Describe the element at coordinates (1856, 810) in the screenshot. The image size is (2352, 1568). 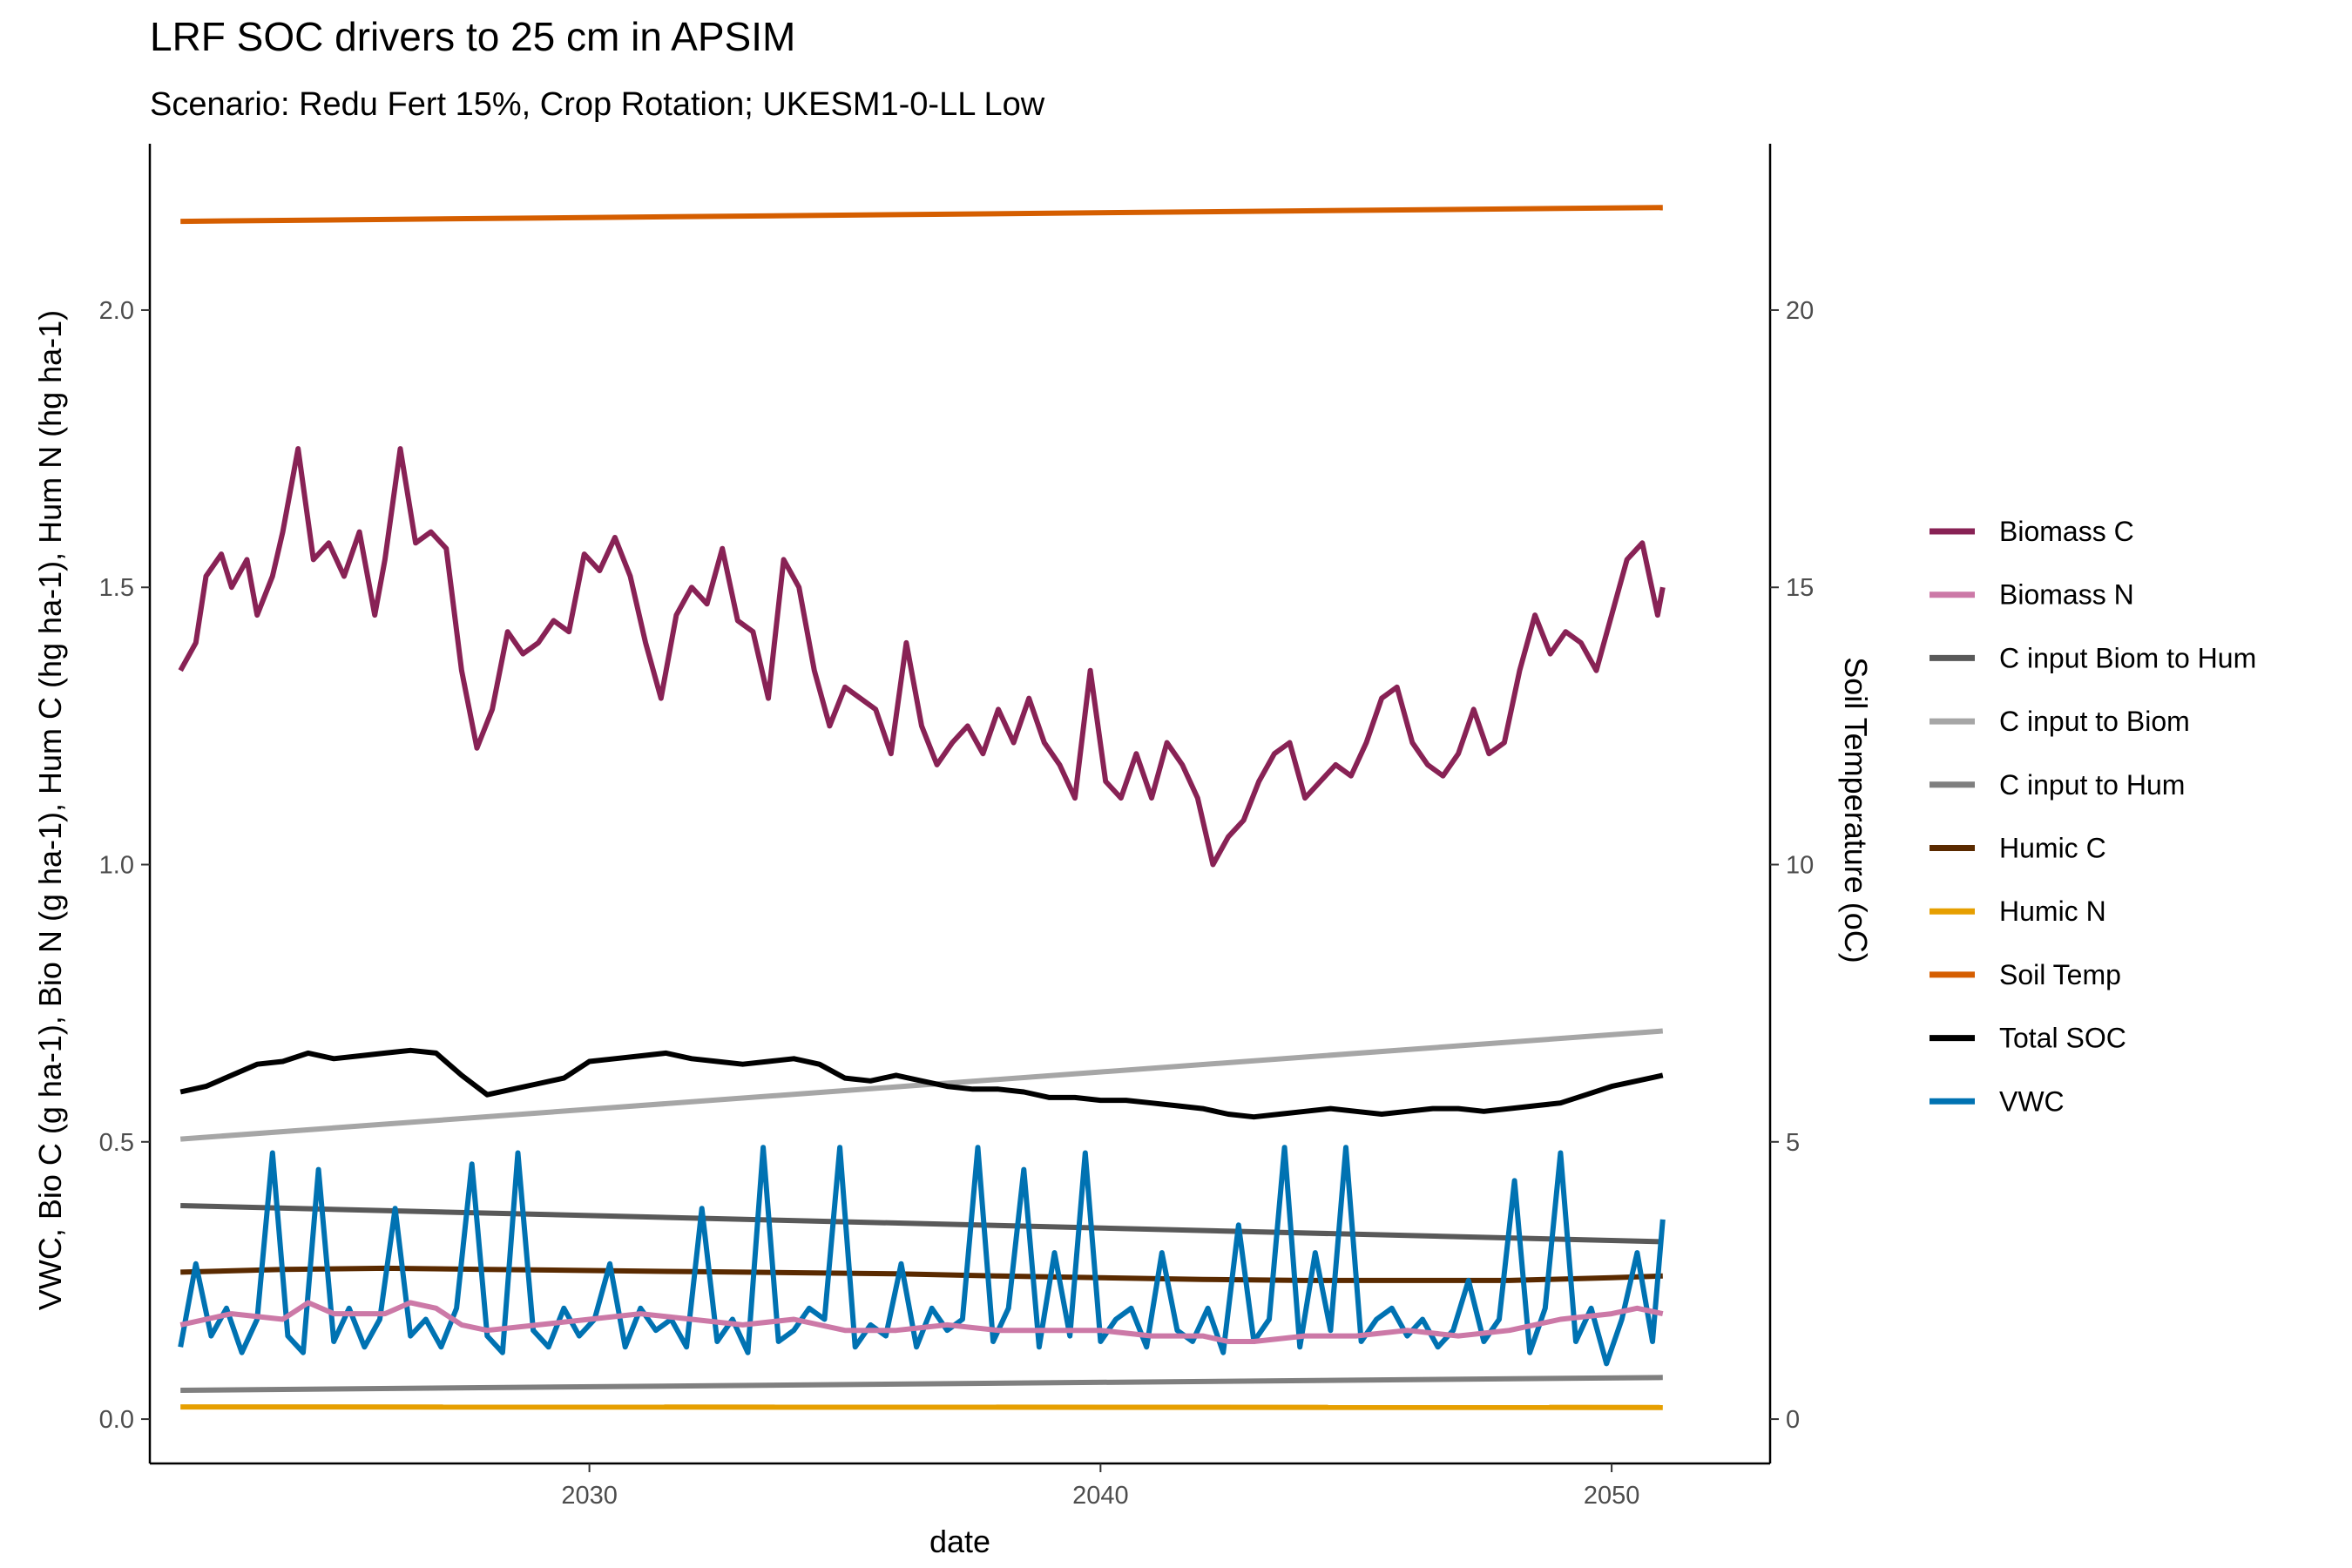
I see `y-axis-right-title: Soil Temperature (oC)` at that location.